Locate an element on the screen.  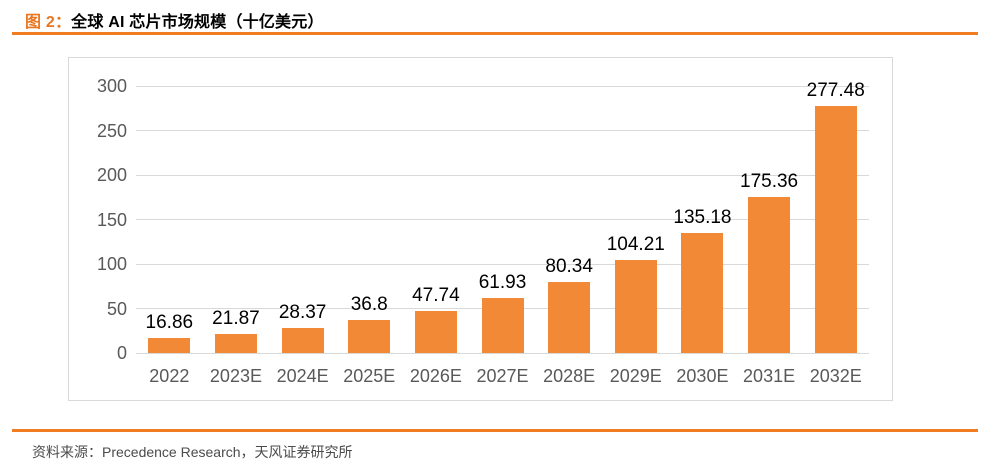
x-tick-label: 2028E is located at coordinates (569, 376).